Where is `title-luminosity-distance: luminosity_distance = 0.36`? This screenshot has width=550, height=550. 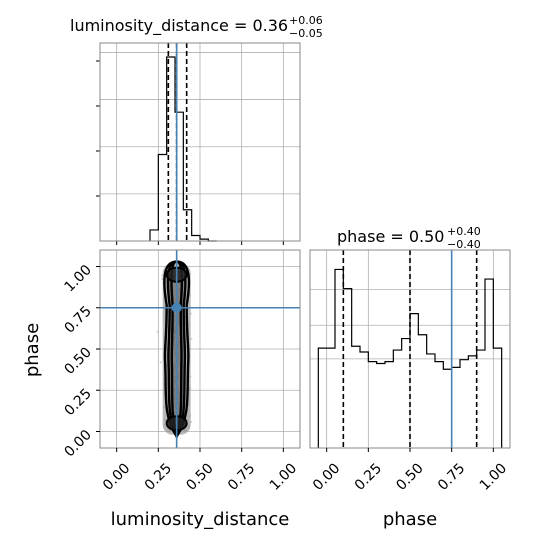
title-luminosity-distance: luminosity_distance = 0.36 is located at coordinates (179, 26).